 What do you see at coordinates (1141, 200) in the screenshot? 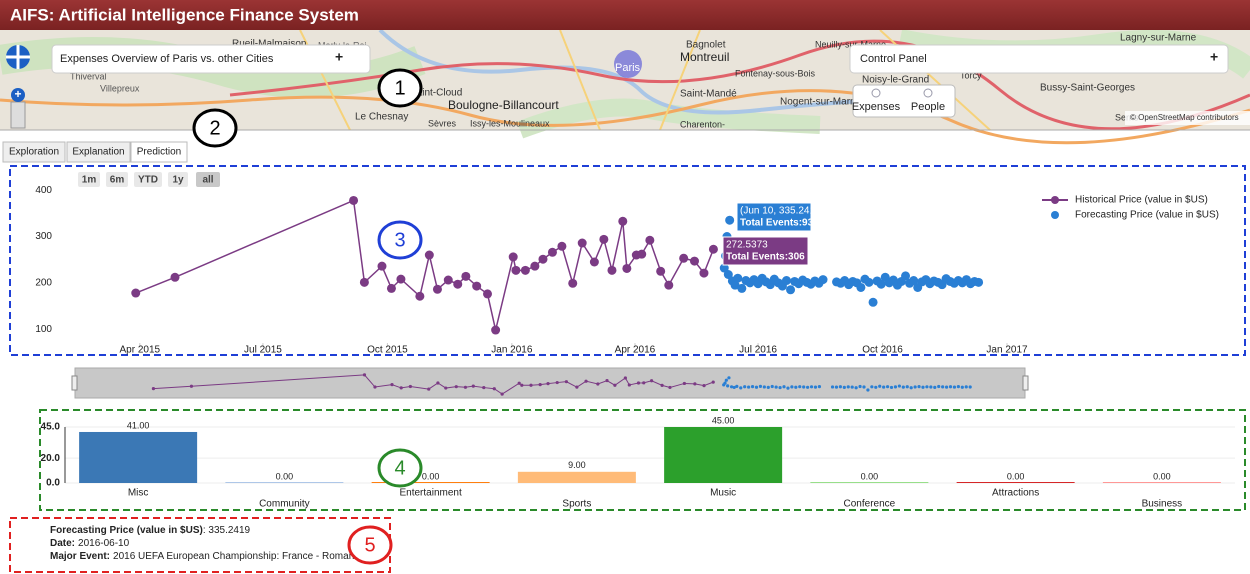
I see `legend-label: Historical Price (value in $US)` at bounding box center [1141, 200].